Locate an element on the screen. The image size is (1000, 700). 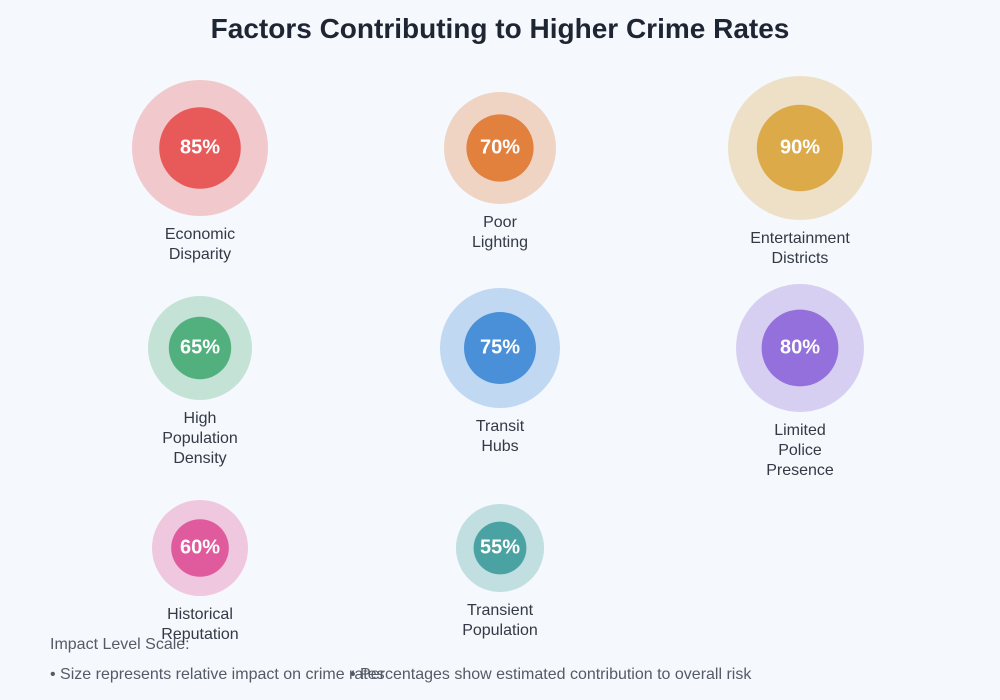
value-label: 90% is located at coordinates (800, 147).